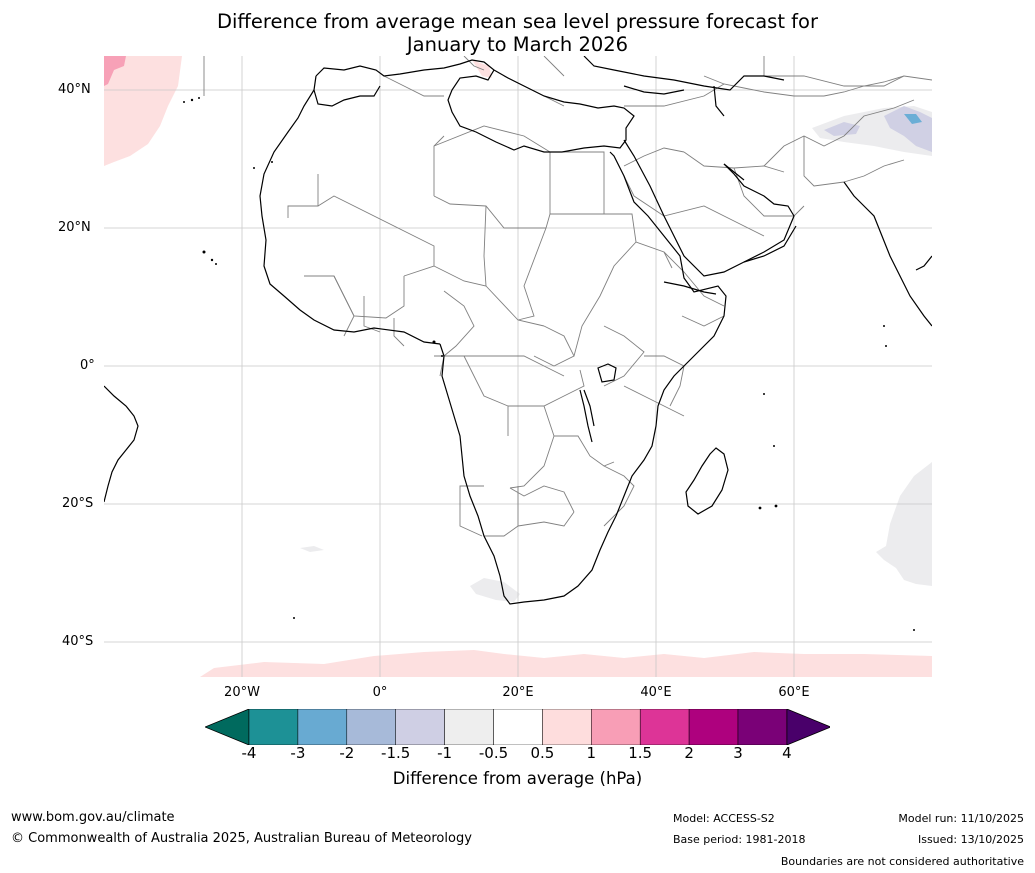 The height and width of the screenshot is (873, 1035). What do you see at coordinates (380, 692) in the screenshot?
I see `lon-label-0: 0°` at bounding box center [380, 692].